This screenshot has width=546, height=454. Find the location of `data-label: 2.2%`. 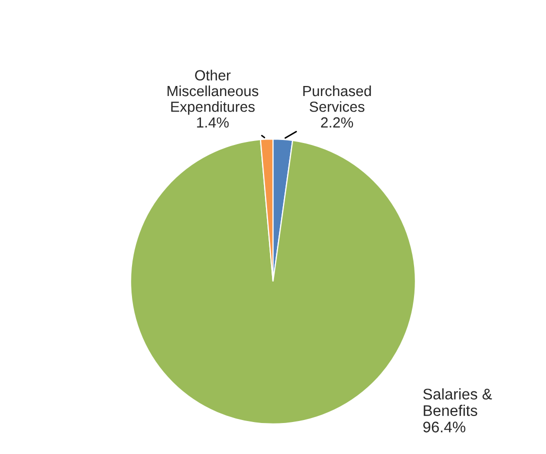

data-label: 2.2% is located at coordinates (337, 122).